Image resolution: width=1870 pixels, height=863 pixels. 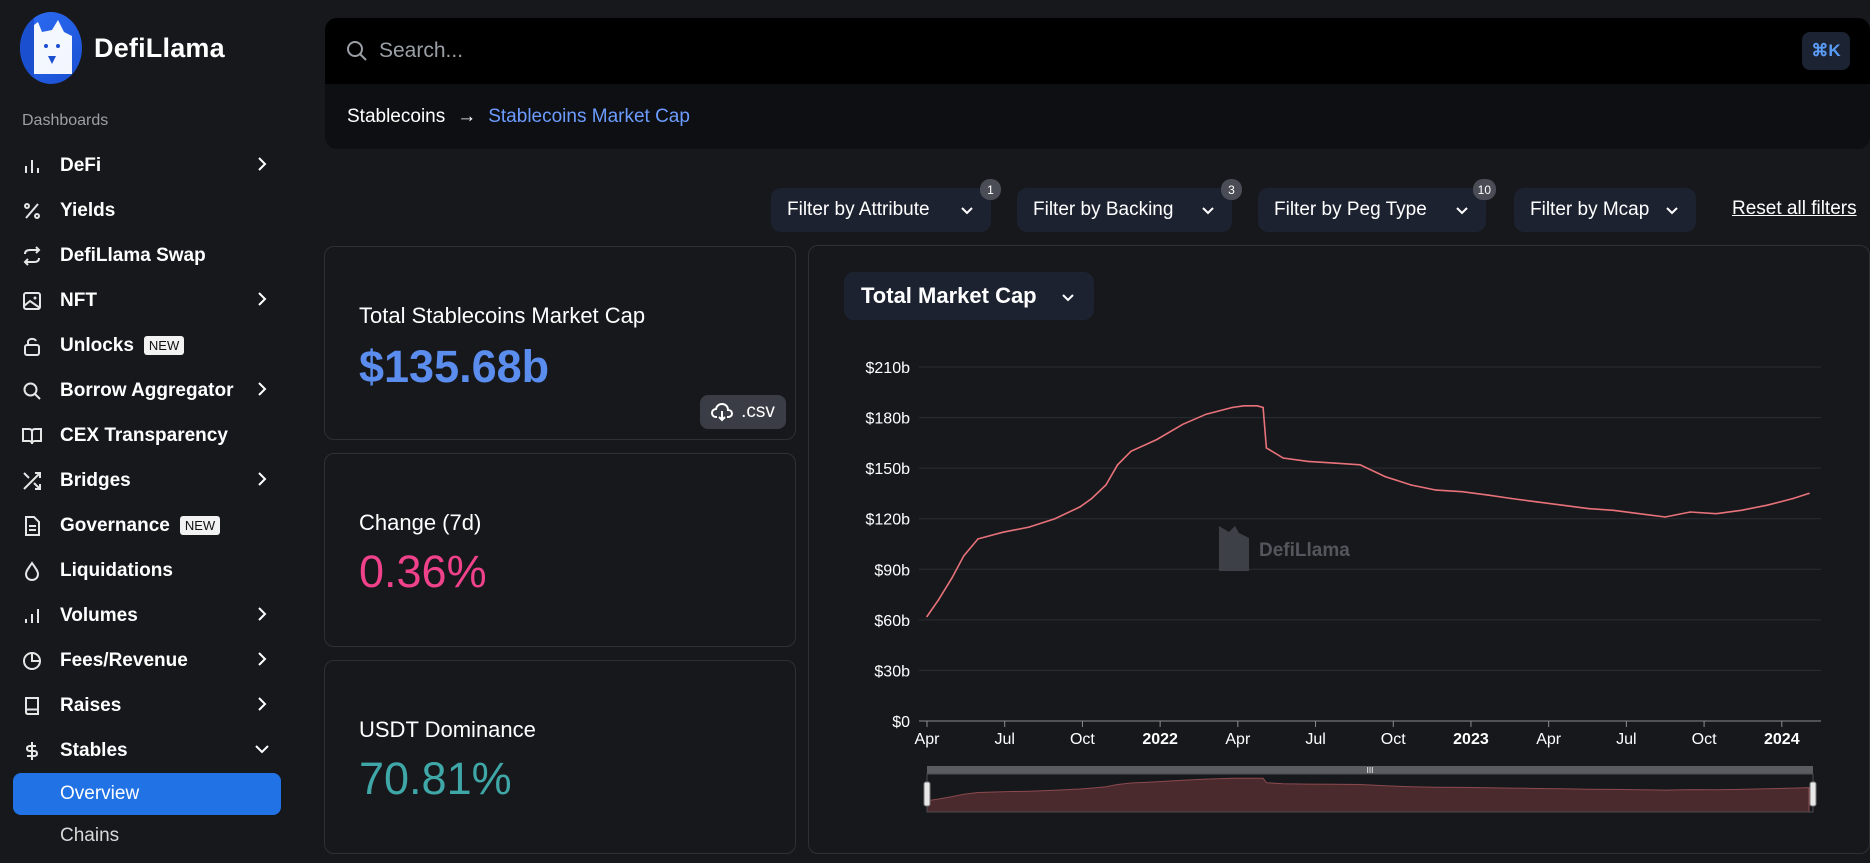 I want to click on sidebar-item-label: Raises, so click(x=91, y=705).